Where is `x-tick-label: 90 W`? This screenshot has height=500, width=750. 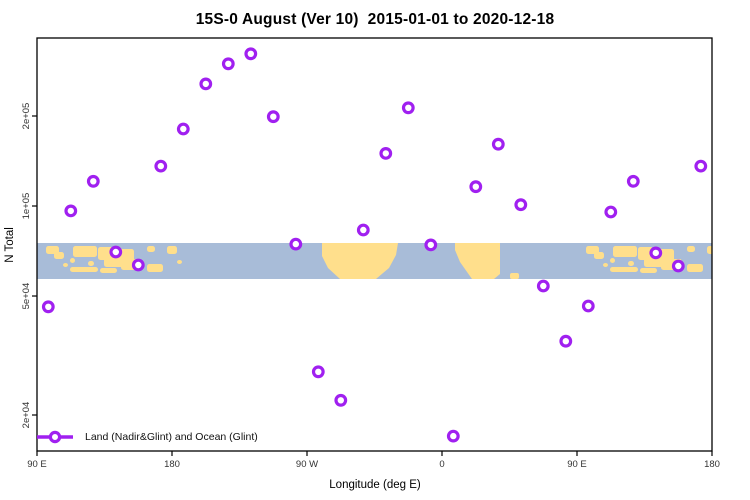
x-tick-label: 90 W is located at coordinates (307, 464).